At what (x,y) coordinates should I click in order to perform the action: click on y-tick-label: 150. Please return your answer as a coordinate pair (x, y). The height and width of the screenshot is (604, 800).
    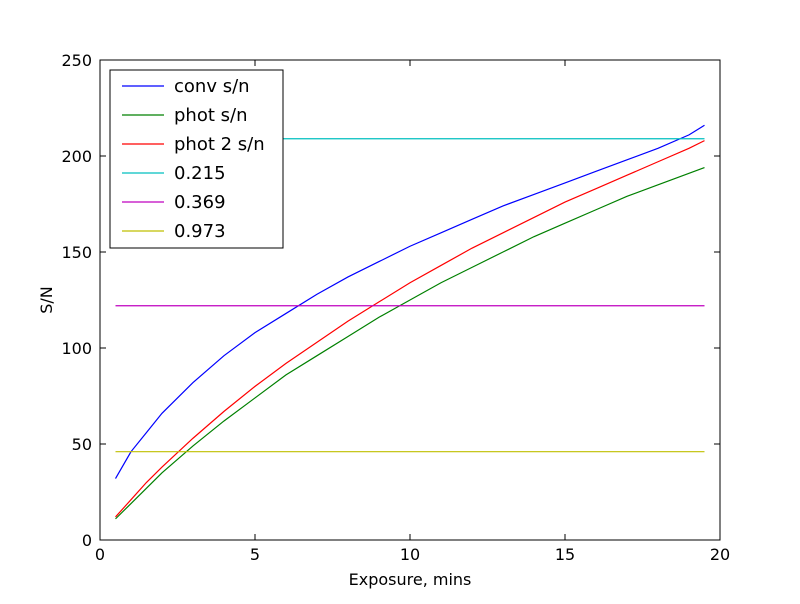
    Looking at the image, I should click on (76, 252).